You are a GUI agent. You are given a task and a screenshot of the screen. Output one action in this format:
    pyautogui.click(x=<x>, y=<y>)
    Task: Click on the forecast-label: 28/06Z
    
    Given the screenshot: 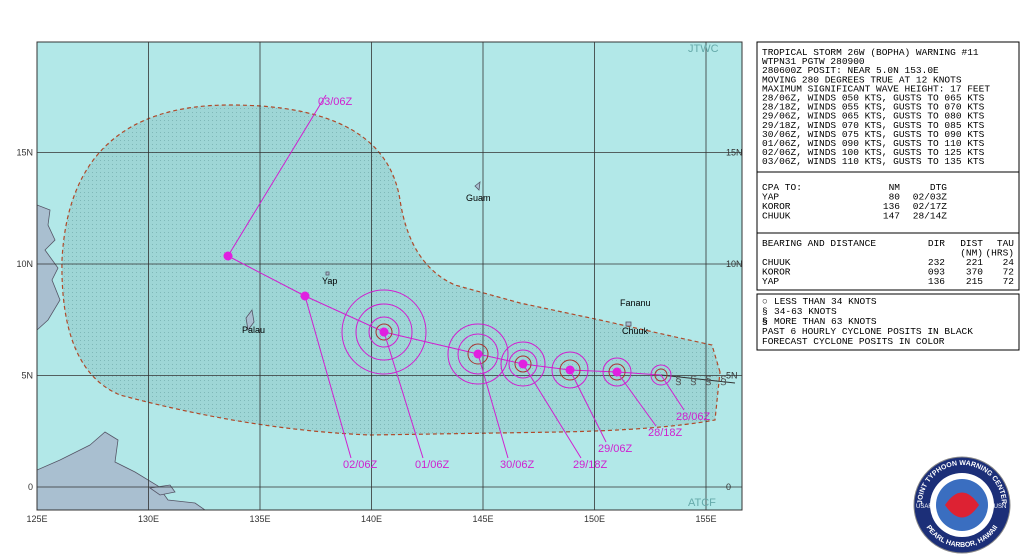 What is the action you would take?
    pyautogui.click(x=693, y=417)
    